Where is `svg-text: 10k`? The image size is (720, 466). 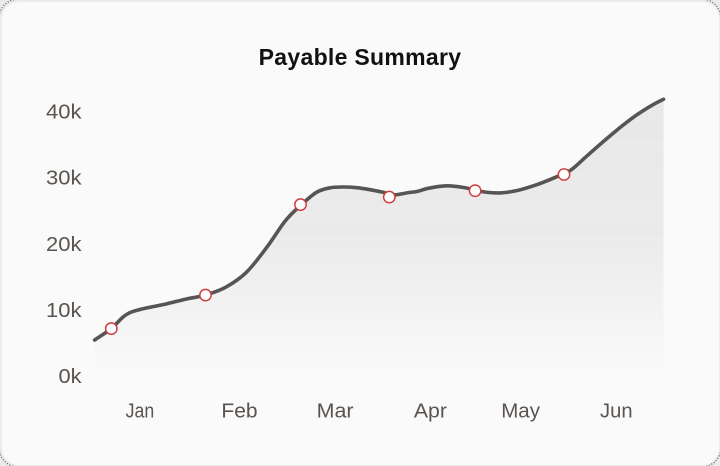 svg-text: 10k is located at coordinates (64, 311).